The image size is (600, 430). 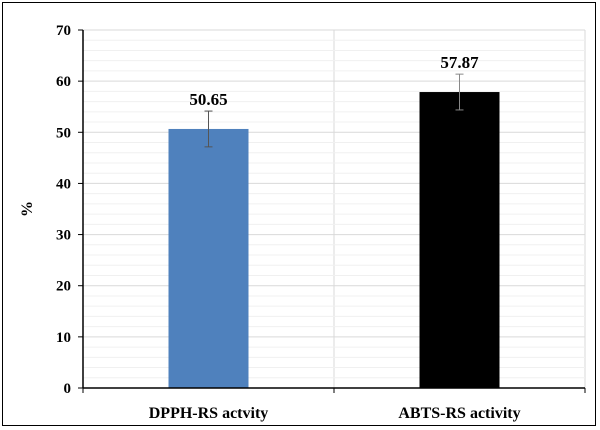 What do you see at coordinates (68, 389) in the screenshot?
I see `y-tick-label: 0` at bounding box center [68, 389].